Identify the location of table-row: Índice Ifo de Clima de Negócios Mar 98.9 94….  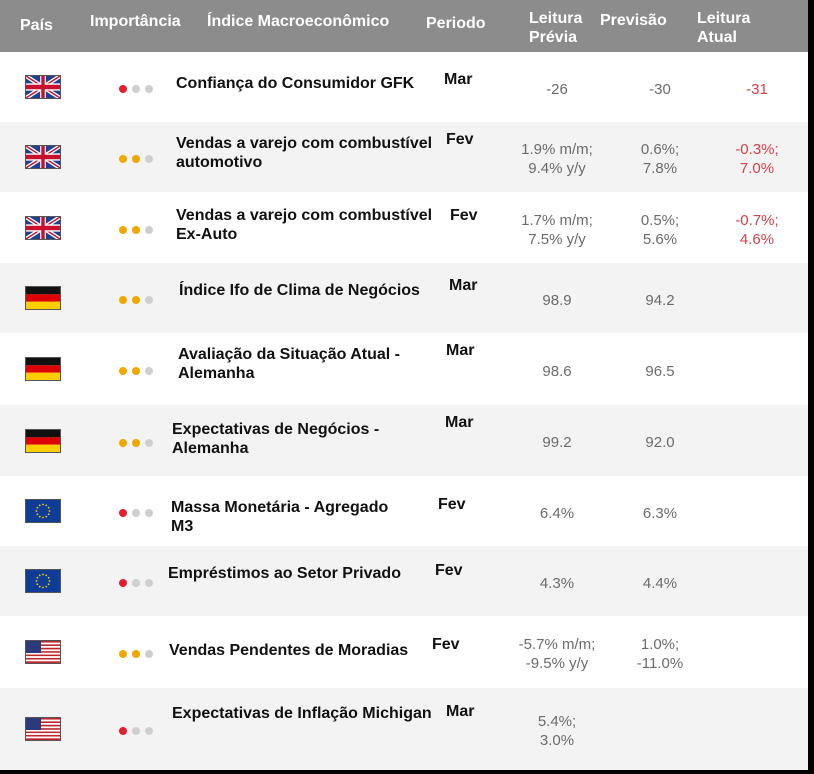
(404, 298).